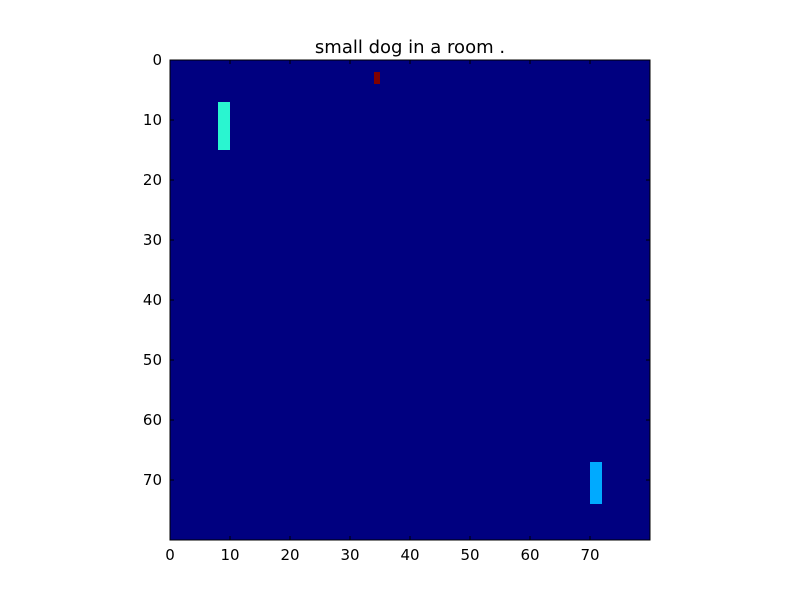 This screenshot has width=800, height=600. Describe the element at coordinates (469, 555) in the screenshot. I see `x-tick-label-5: 50` at that location.